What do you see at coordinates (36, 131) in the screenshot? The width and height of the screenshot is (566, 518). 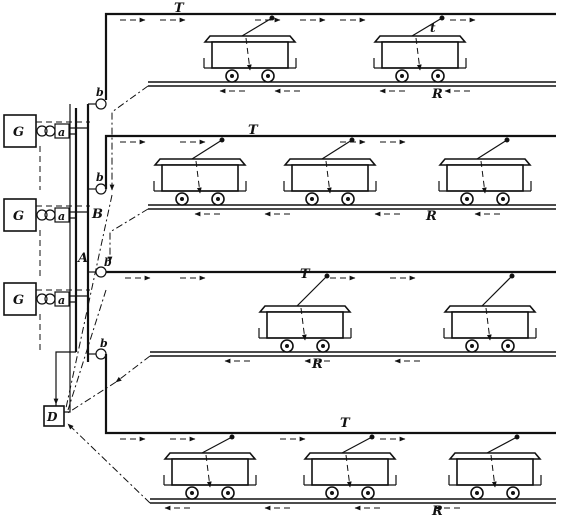 I see `generator-1: G a` at bounding box center [36, 131].